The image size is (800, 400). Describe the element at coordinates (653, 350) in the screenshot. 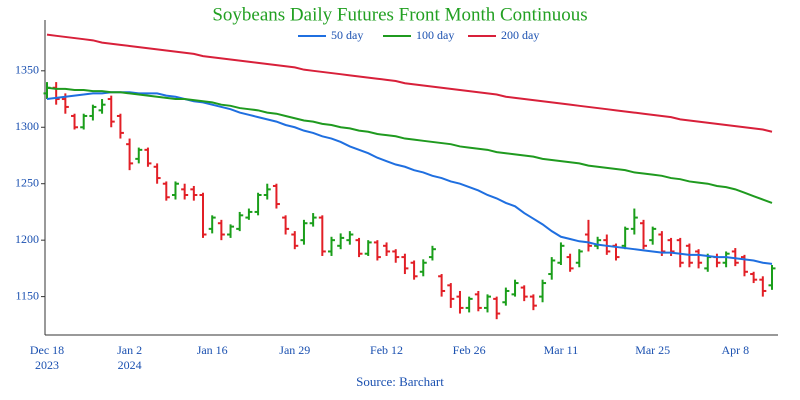

I see `x-tick-label: Mar 25` at that location.